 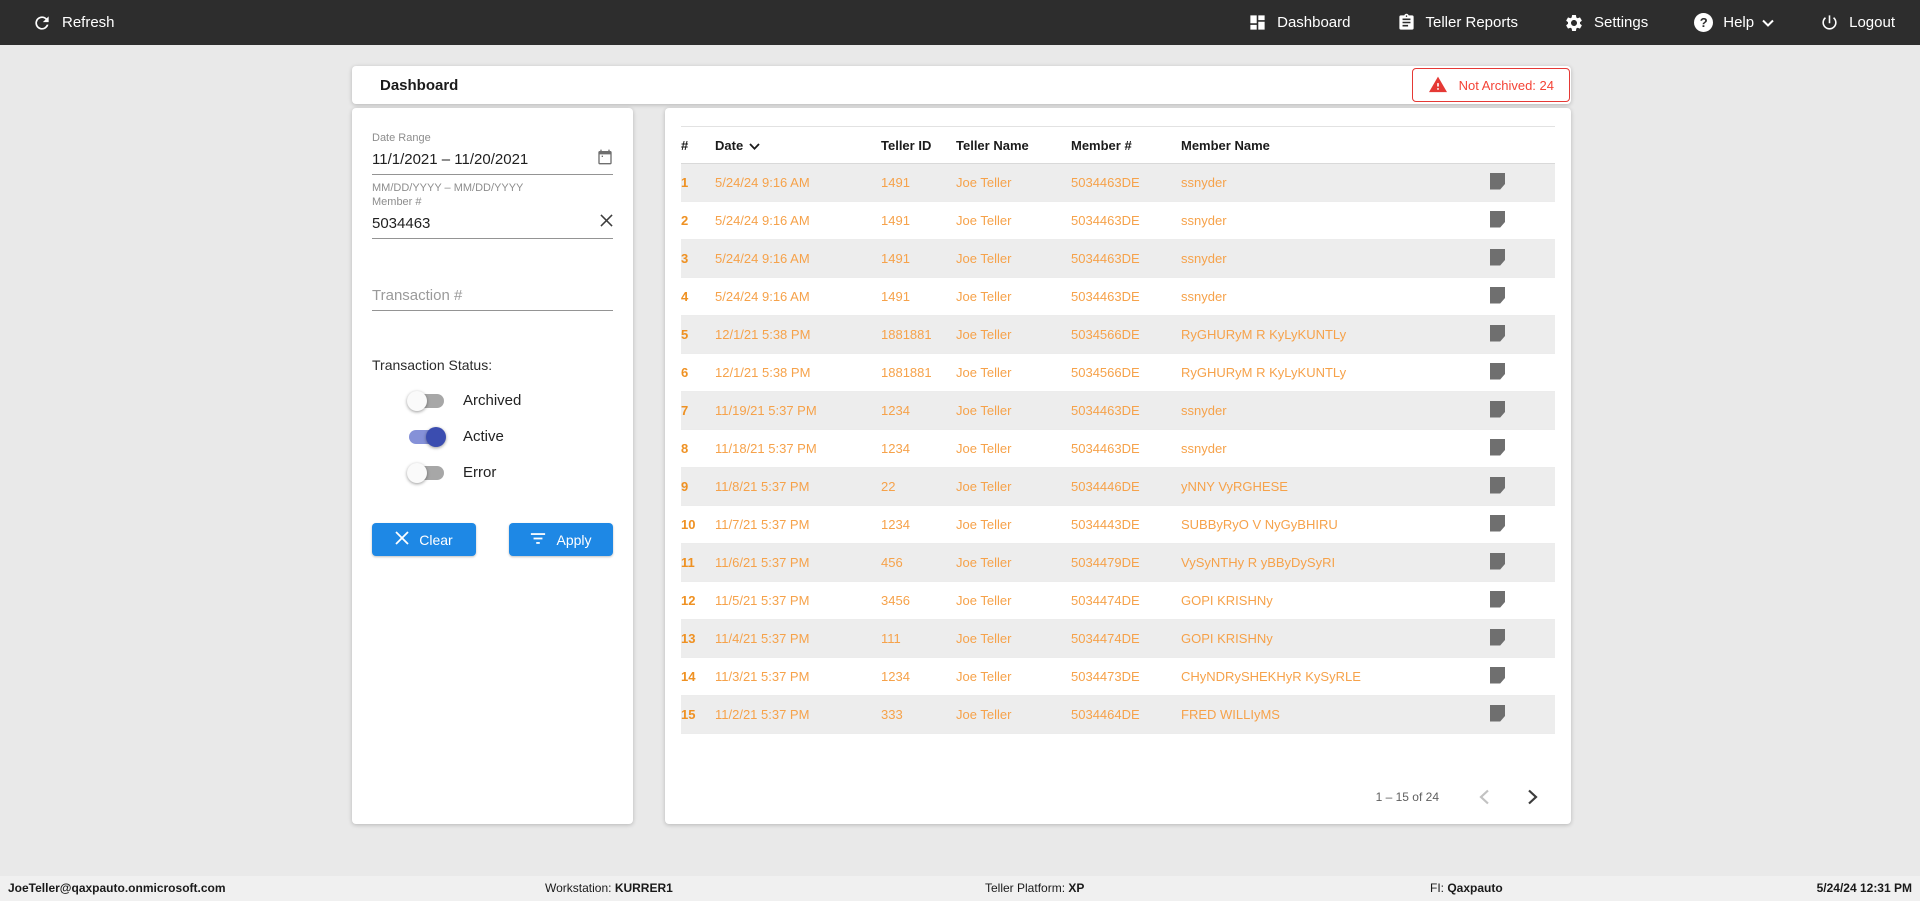 I want to click on next-page-button, so click(x=1532, y=797).